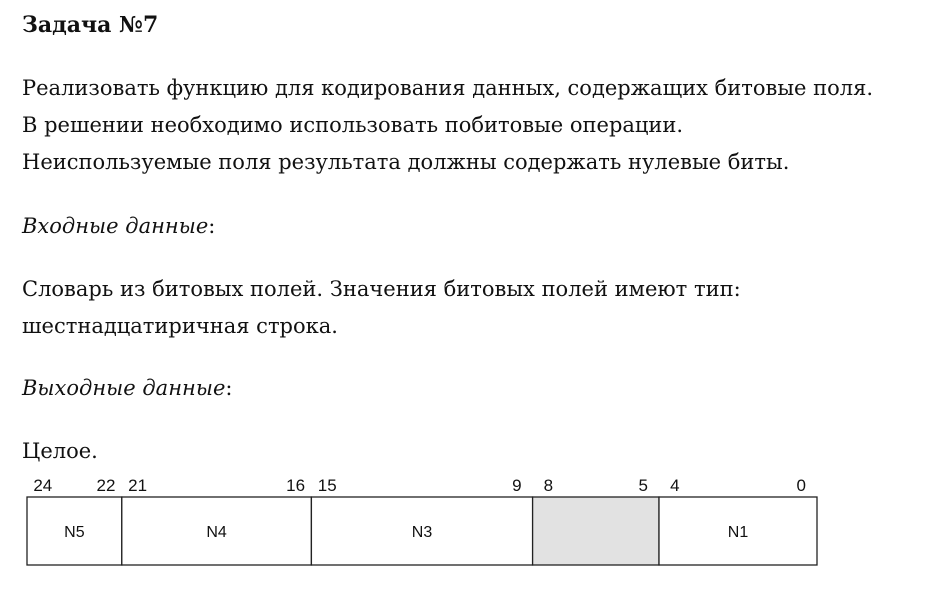 This screenshot has width=925, height=591. What do you see at coordinates (295, 485) in the screenshot?
I see `bit-index-label: 16` at bounding box center [295, 485].